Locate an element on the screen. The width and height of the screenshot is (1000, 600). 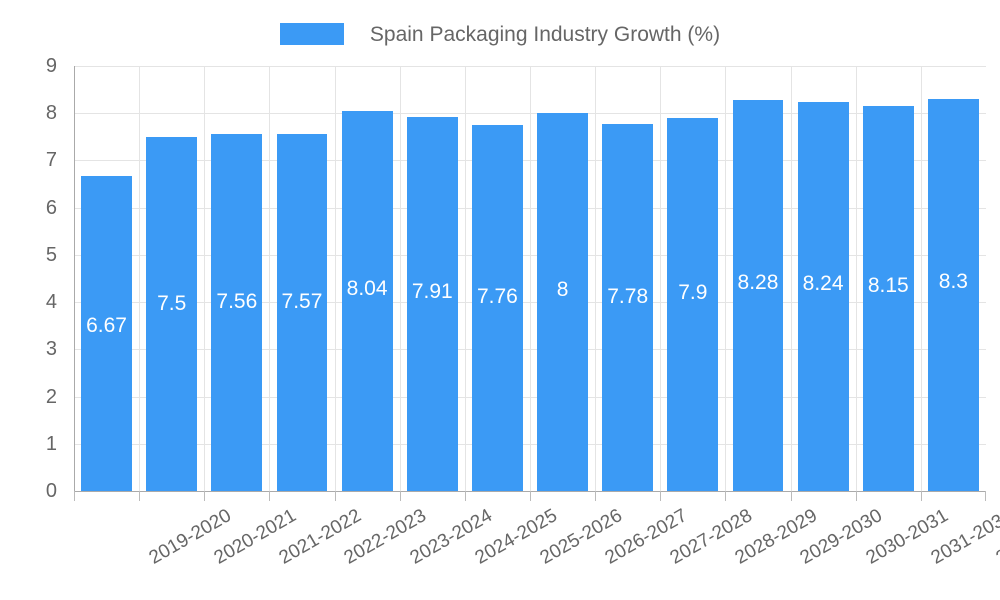
bar-slot: 7.91 is located at coordinates (432, 278).